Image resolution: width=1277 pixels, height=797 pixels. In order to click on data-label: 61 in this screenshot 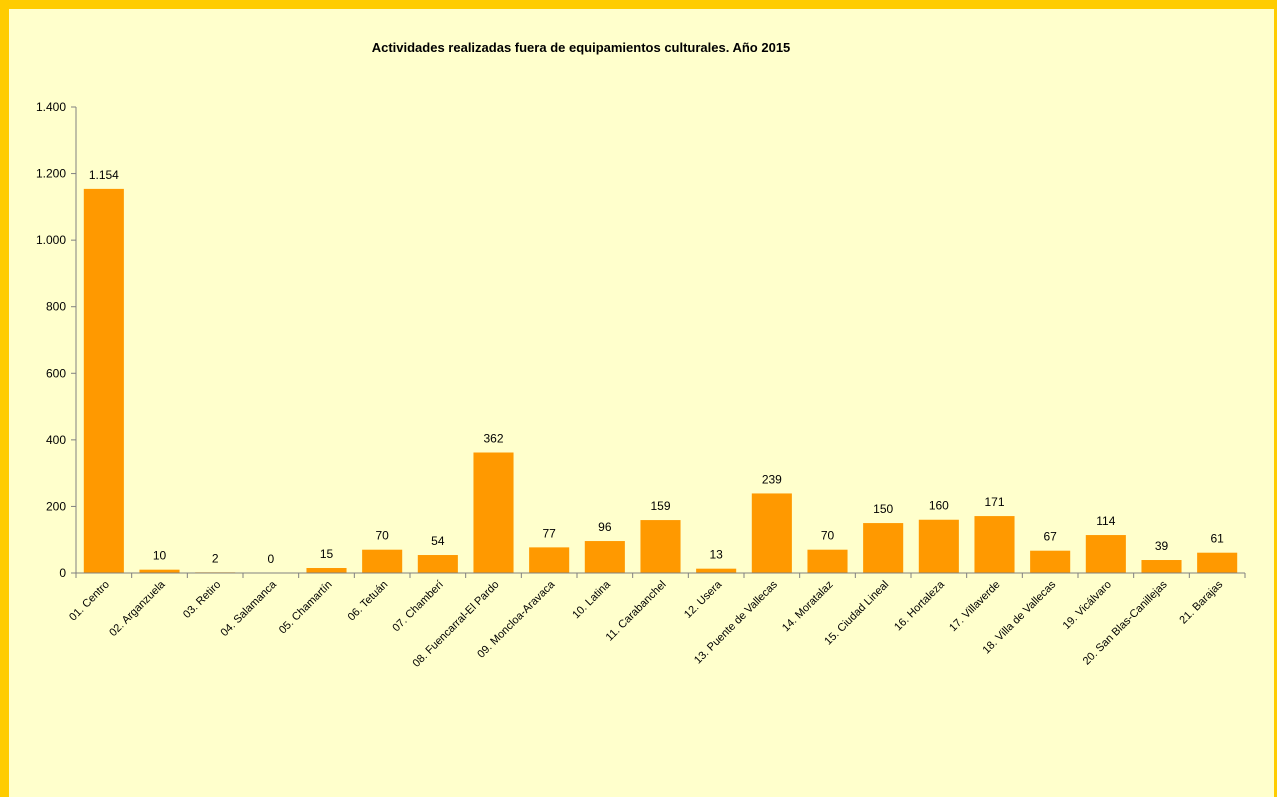, I will do `click(1217, 539)`.